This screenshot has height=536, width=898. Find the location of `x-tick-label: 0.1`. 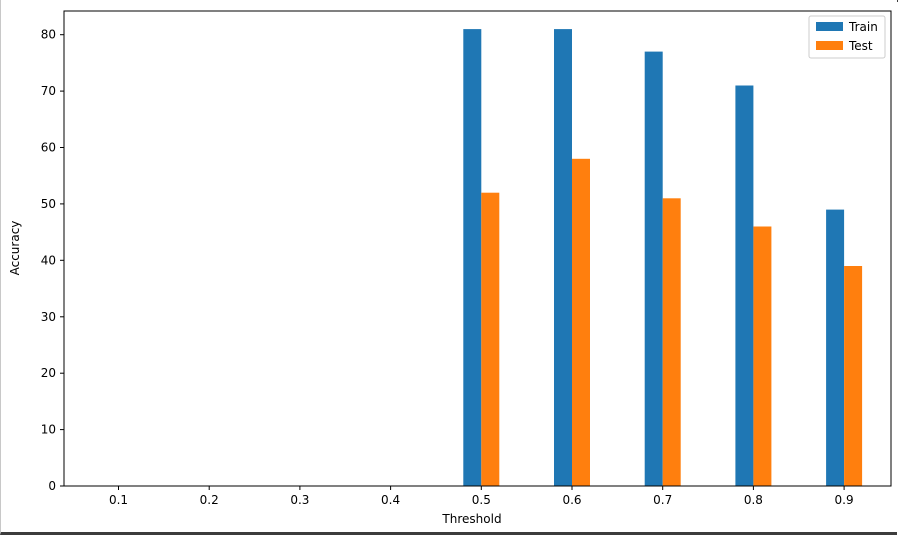

x-tick-label: 0.1 is located at coordinates (118, 500).